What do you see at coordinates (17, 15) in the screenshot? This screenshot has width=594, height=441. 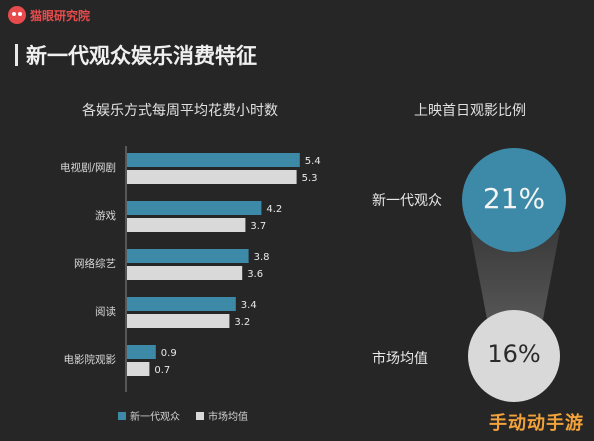 I see `cat-logo-icon` at bounding box center [17, 15].